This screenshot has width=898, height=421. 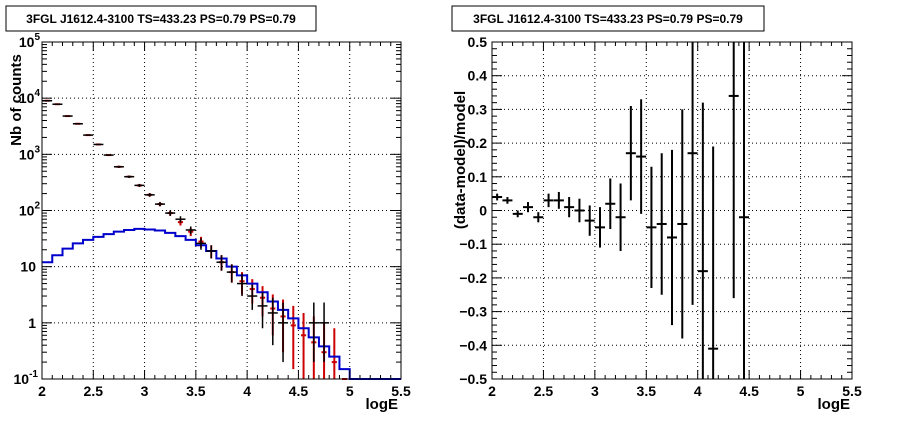 I want to click on residual-y-tick-label: −0.5, so click(x=473, y=379).